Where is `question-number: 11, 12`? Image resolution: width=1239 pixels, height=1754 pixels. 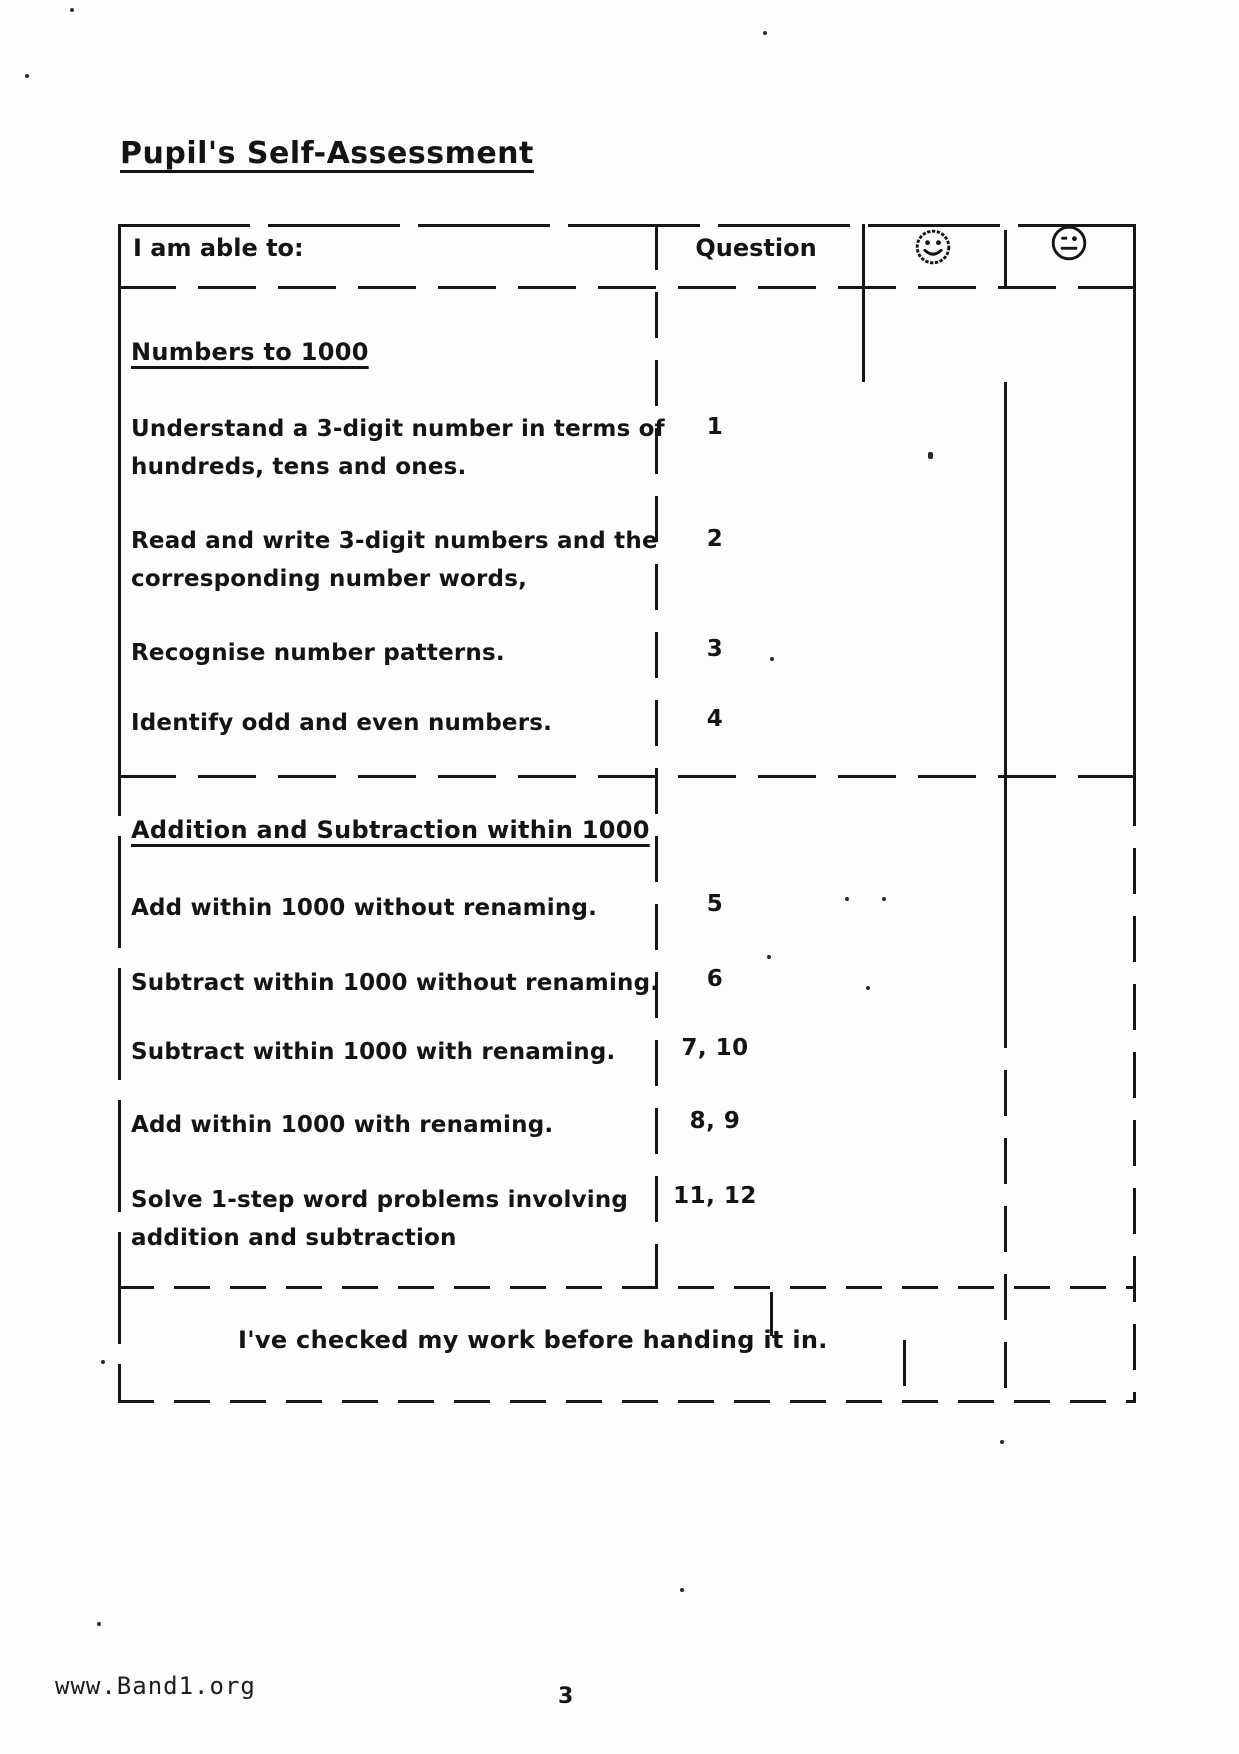 question-number: 11, 12 is located at coordinates (715, 1196).